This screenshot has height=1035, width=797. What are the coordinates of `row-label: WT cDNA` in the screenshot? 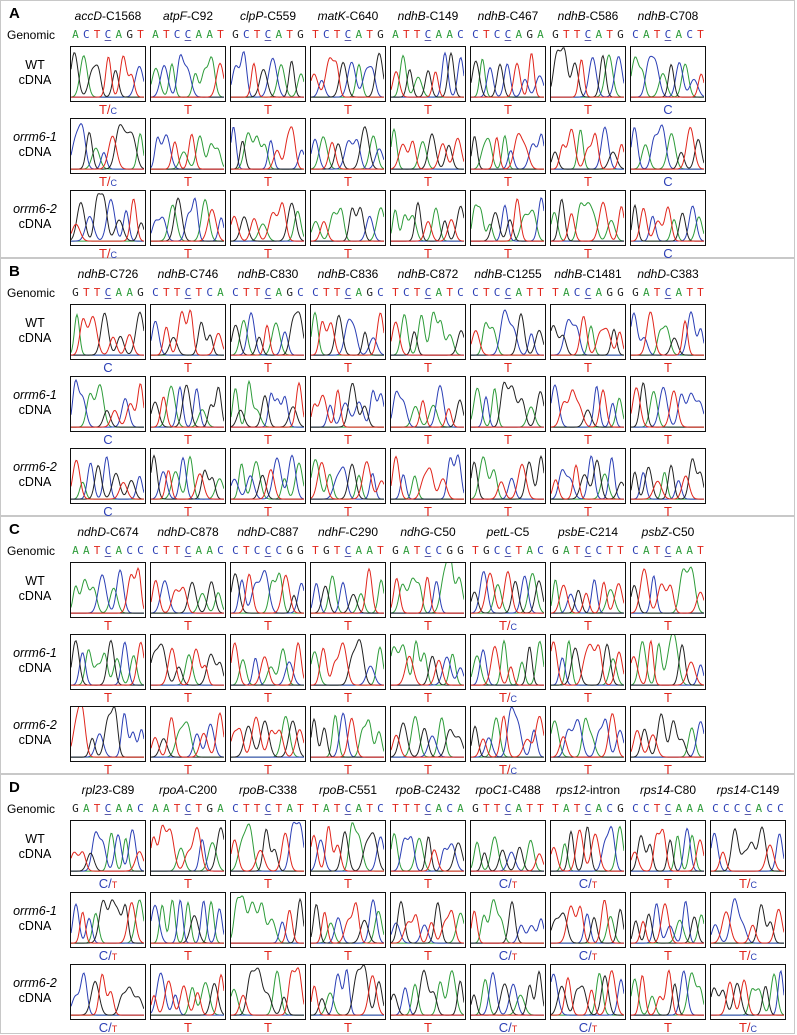 It's located at (35, 847).